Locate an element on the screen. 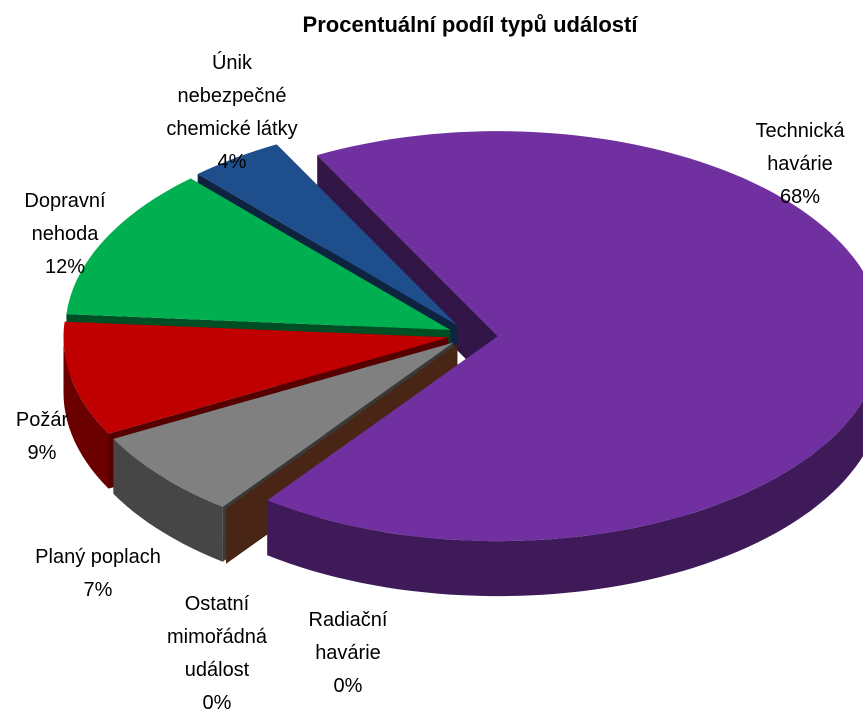  slice-label: Dopravní nehoda is located at coordinates (65, 217).